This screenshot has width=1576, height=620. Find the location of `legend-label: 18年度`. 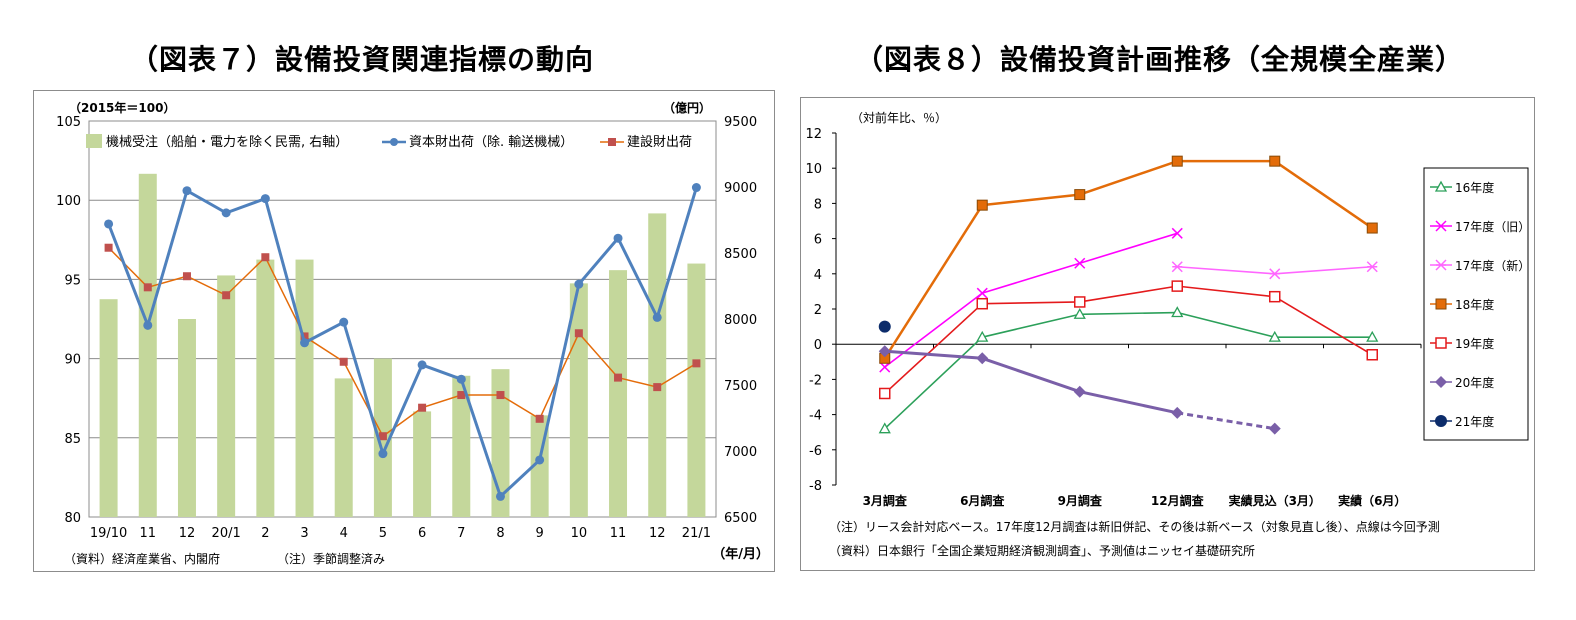

legend-label: 18年度 is located at coordinates (1474, 304).